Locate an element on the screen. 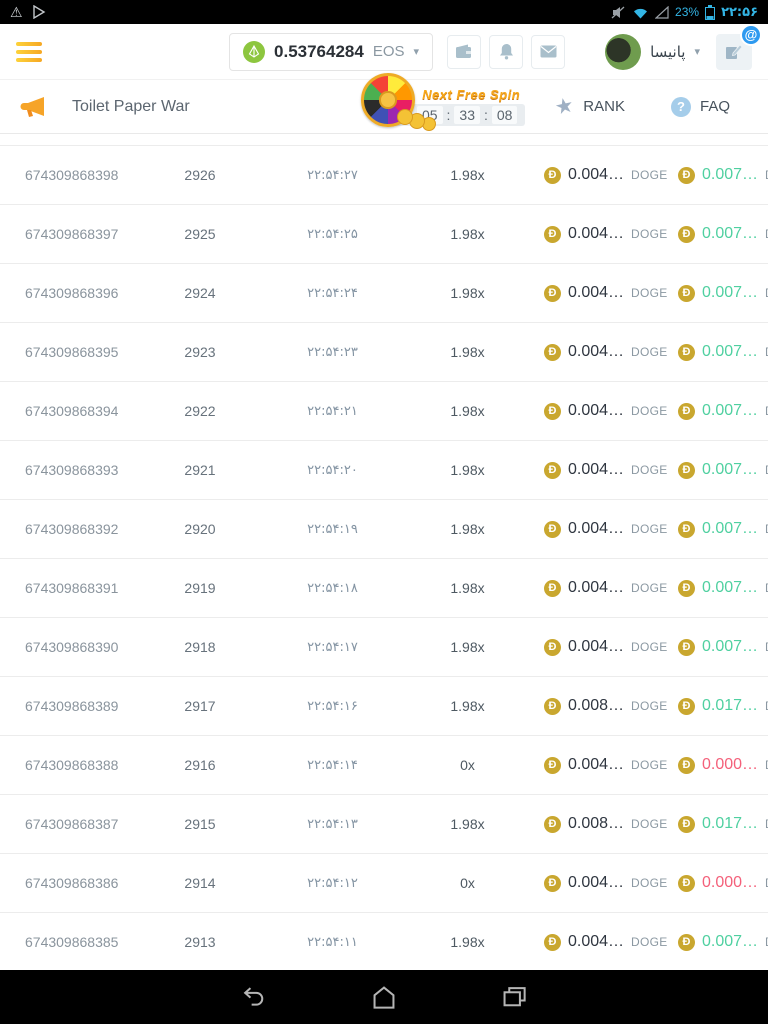  back-icon is located at coordinates (253, 996).